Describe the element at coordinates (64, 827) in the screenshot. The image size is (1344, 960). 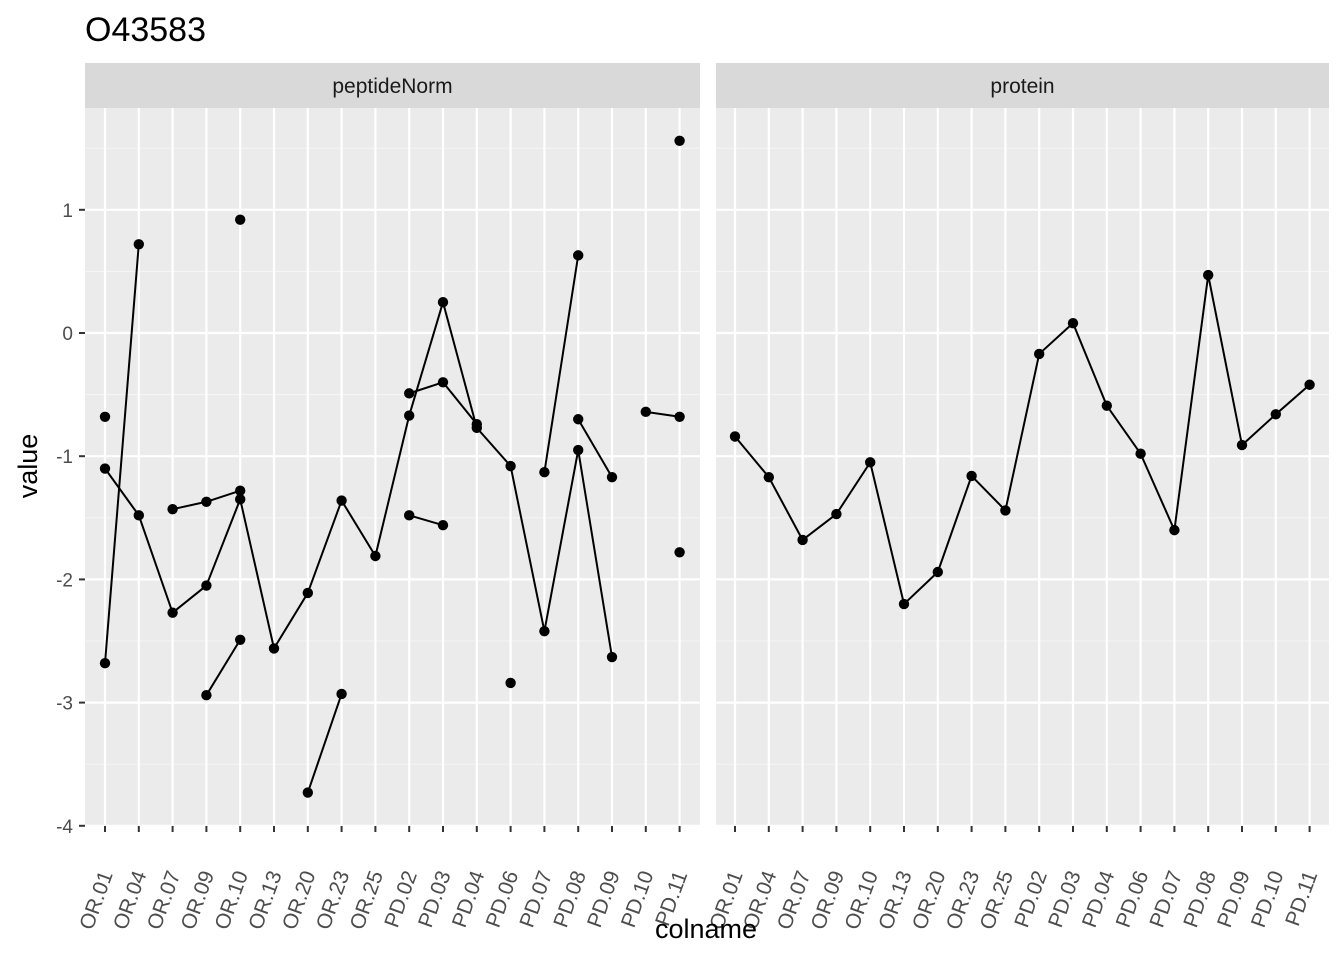
I see `y-tick-label: -4` at that location.